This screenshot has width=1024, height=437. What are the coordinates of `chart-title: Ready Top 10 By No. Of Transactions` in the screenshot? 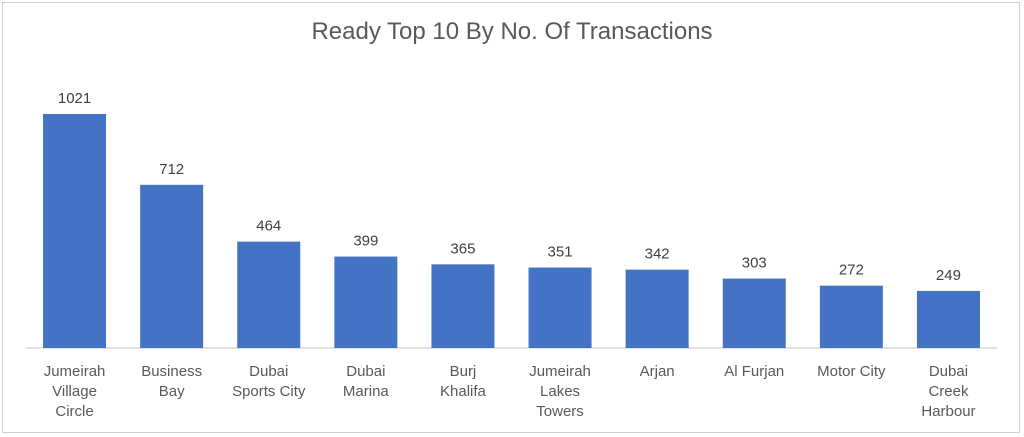 It's located at (512, 31).